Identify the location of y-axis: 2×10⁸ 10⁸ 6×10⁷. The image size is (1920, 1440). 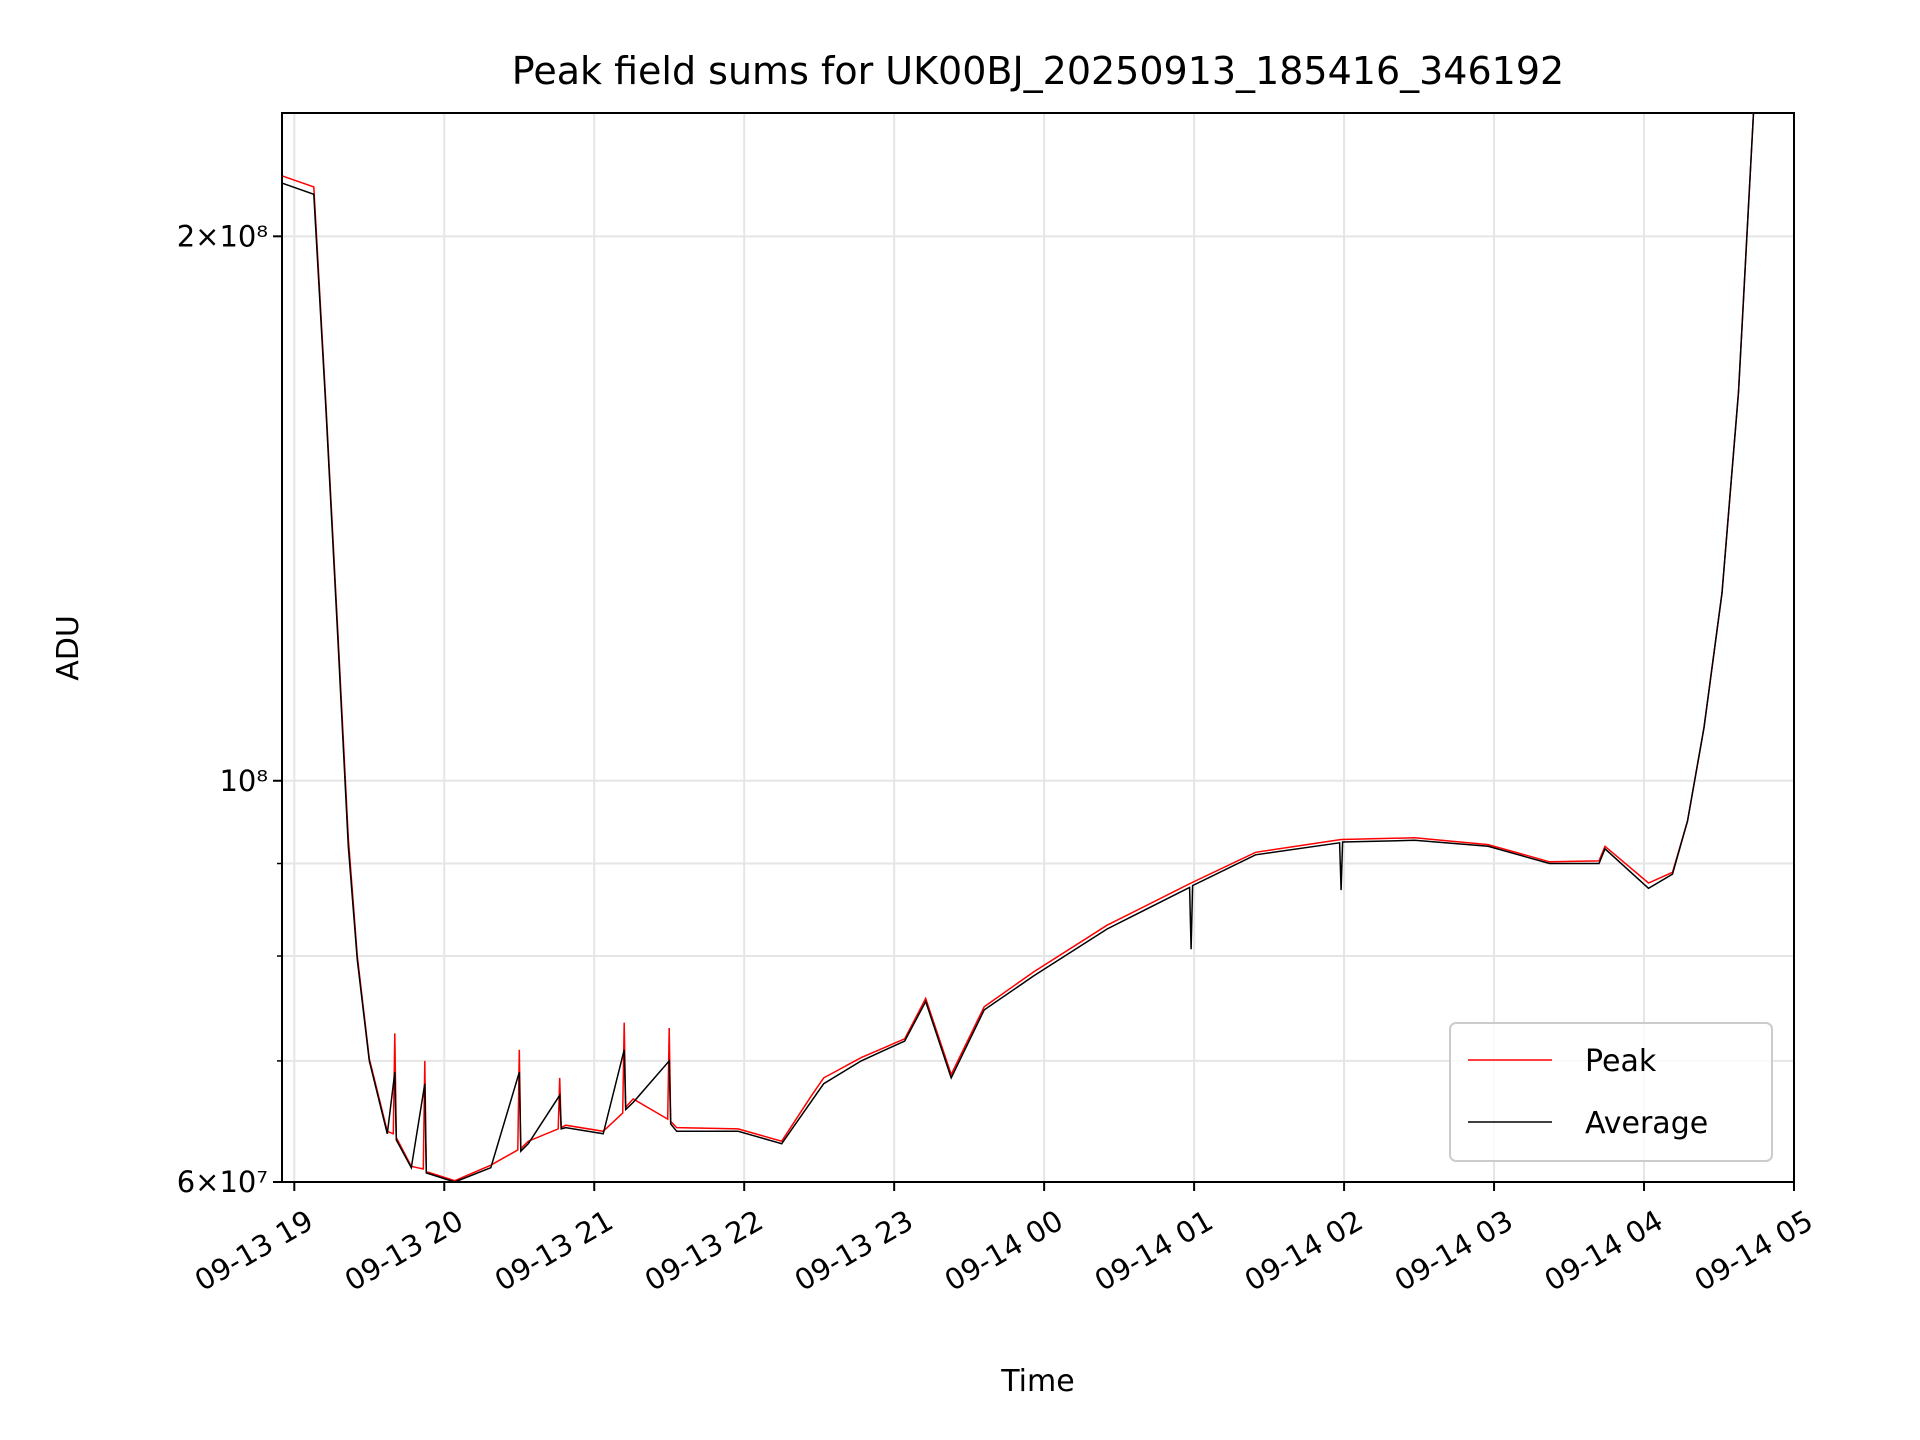
(229, 709).